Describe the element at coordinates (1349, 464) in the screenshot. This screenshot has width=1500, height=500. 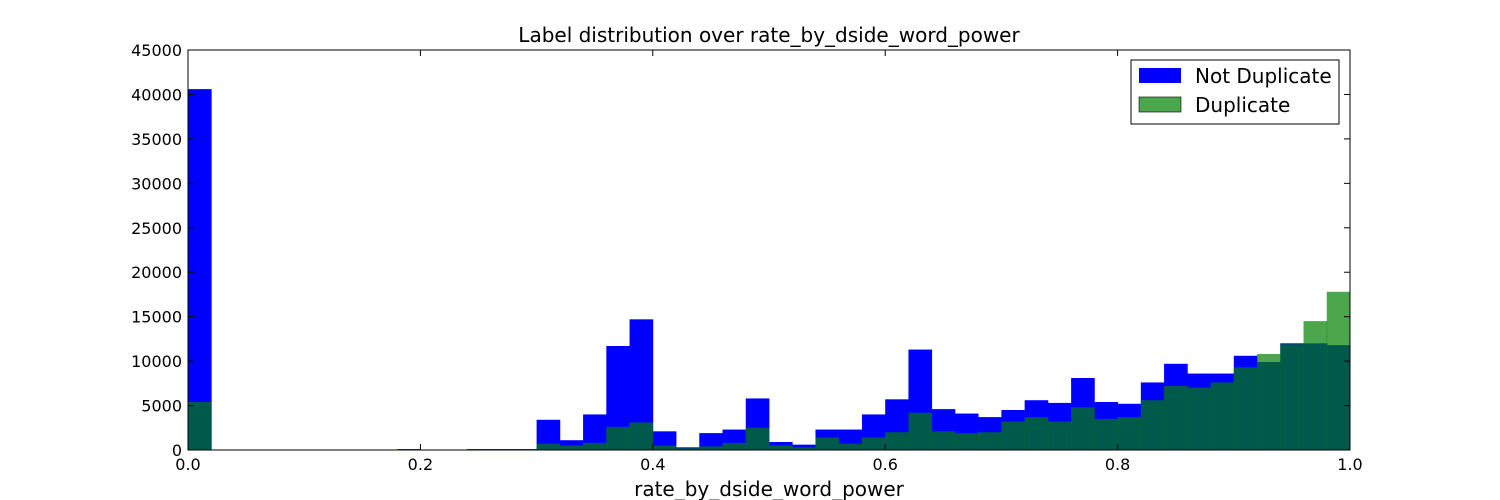
I see `x-tick-label-5: 1.0` at that location.